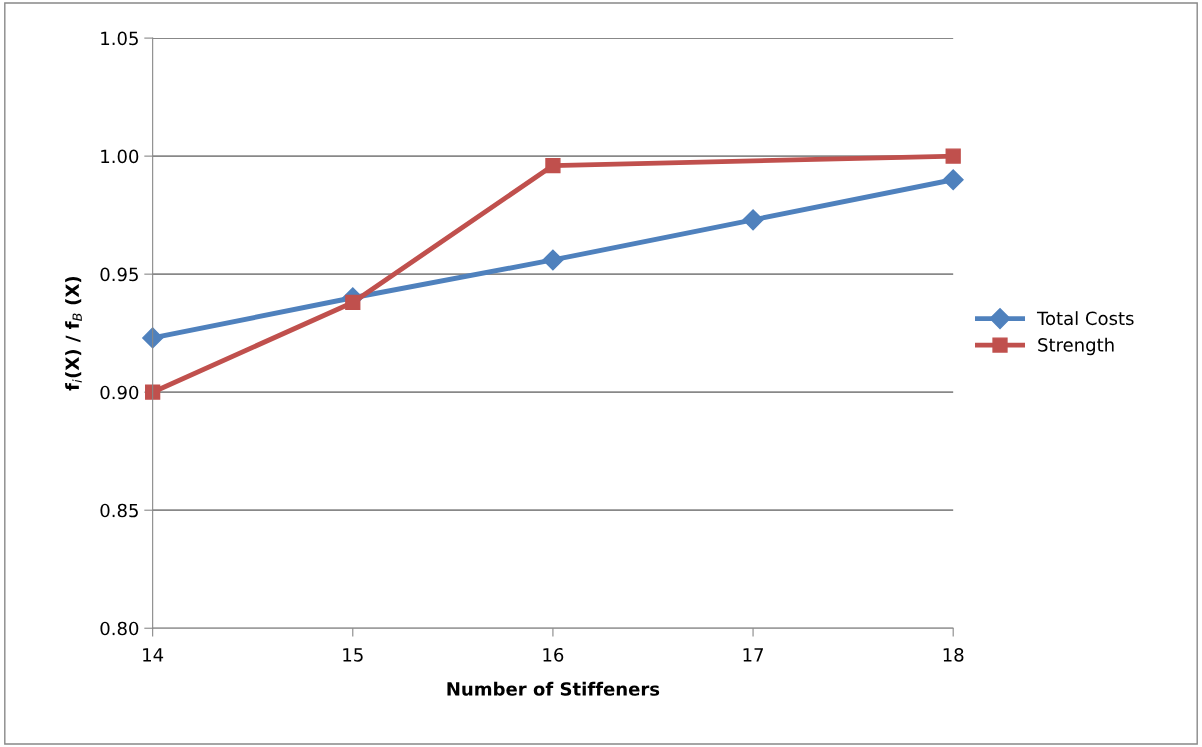 The height and width of the screenshot is (747, 1202). I want to click on y-tick-label: 0.90, so click(119, 392).